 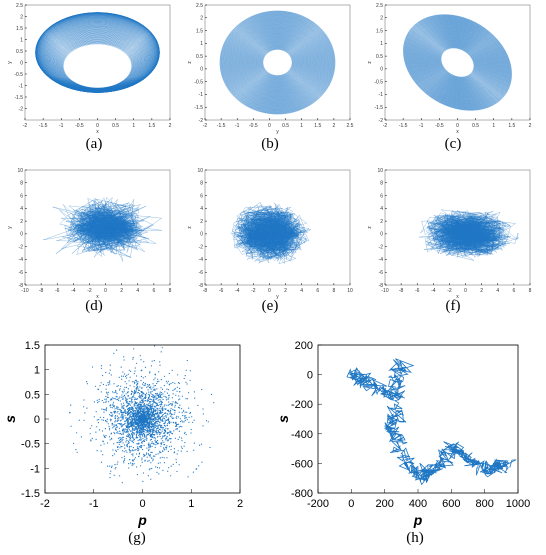 I want to click on trajectory-line, so click(x=271, y=233).